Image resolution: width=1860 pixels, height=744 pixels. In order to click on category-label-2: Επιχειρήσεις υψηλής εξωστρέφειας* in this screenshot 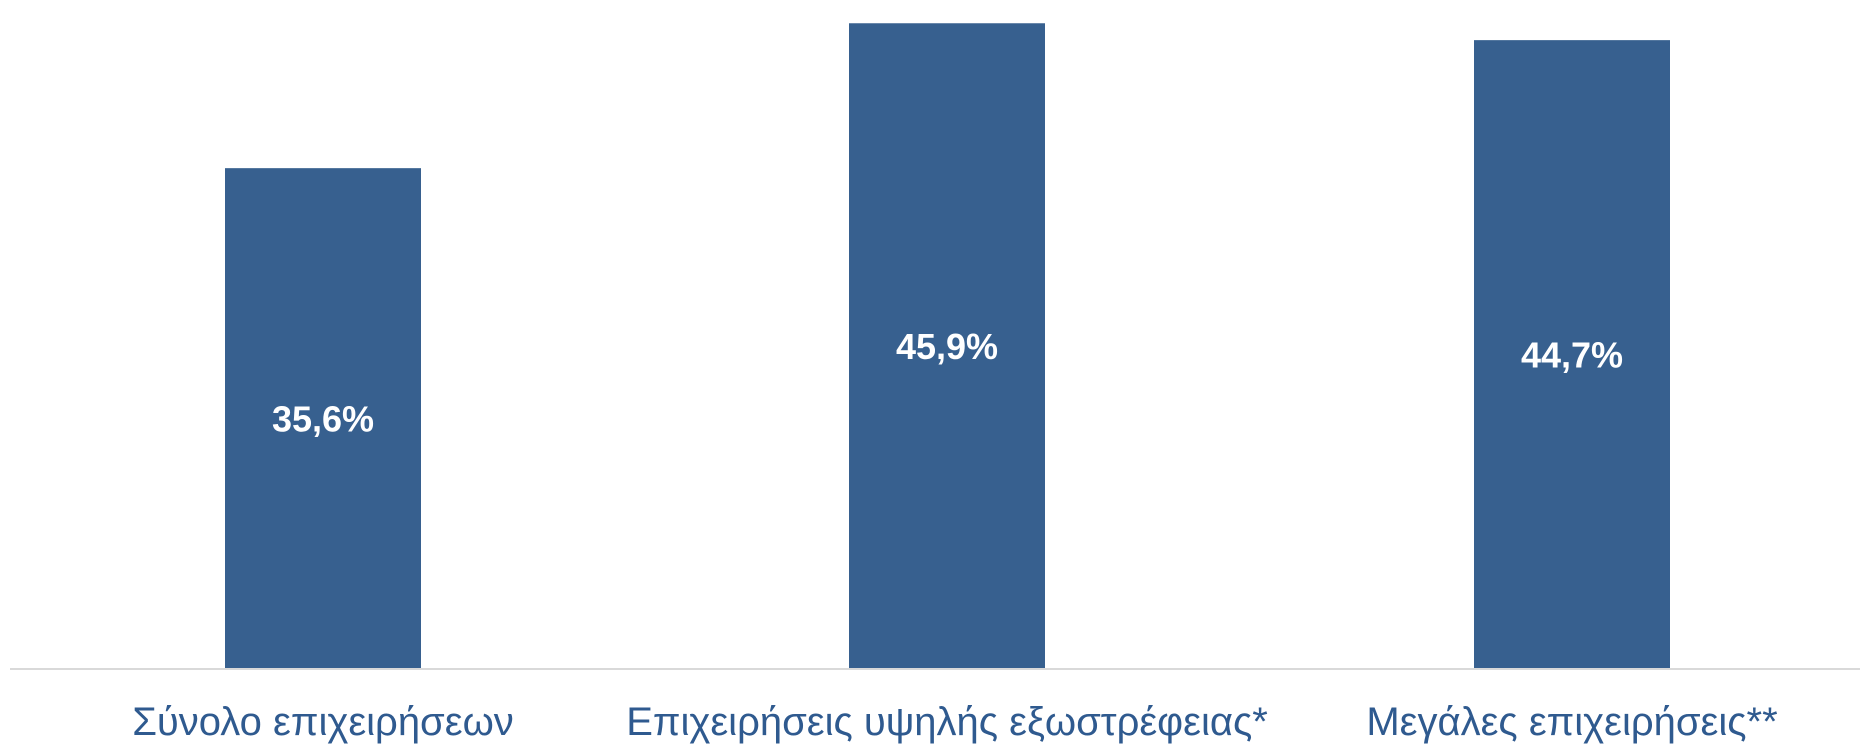, I will do `click(947, 722)`.